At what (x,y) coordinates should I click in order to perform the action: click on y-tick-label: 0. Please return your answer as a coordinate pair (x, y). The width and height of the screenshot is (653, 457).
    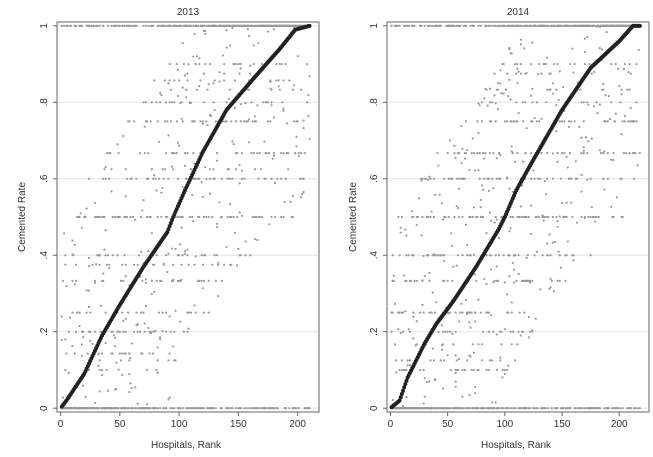
    Looking at the image, I should click on (44, 408).